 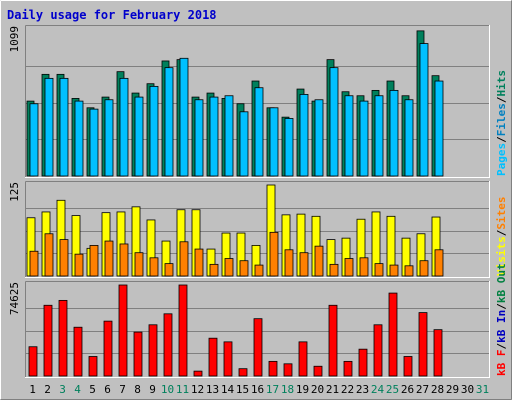 I want to click on legend: Visits/Sites, so click(x=501, y=237).